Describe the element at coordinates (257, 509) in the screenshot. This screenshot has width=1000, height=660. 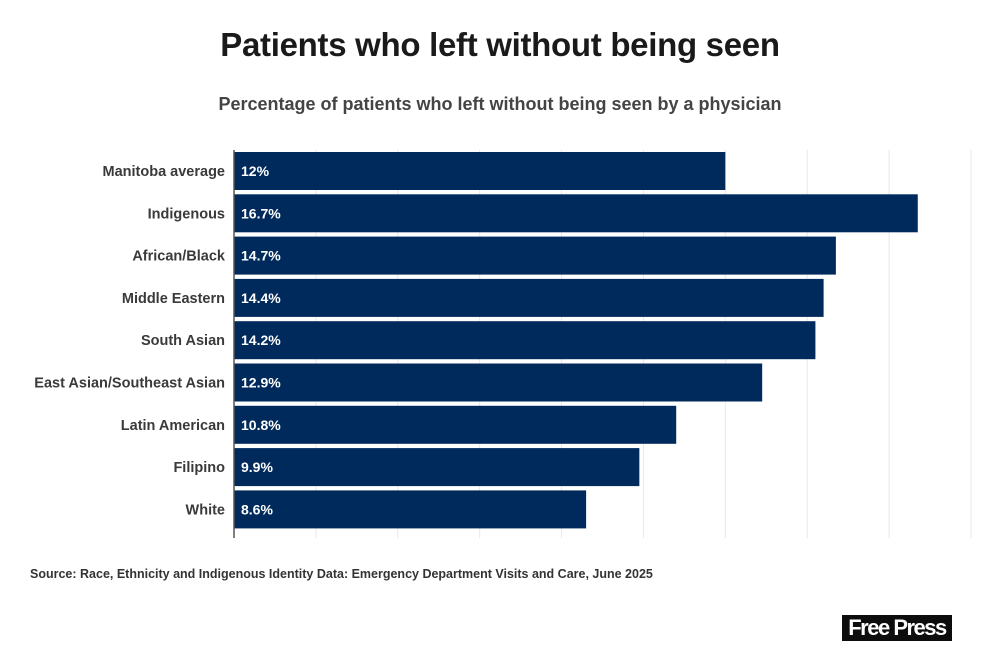
I see `data-label: 8.6%` at that location.